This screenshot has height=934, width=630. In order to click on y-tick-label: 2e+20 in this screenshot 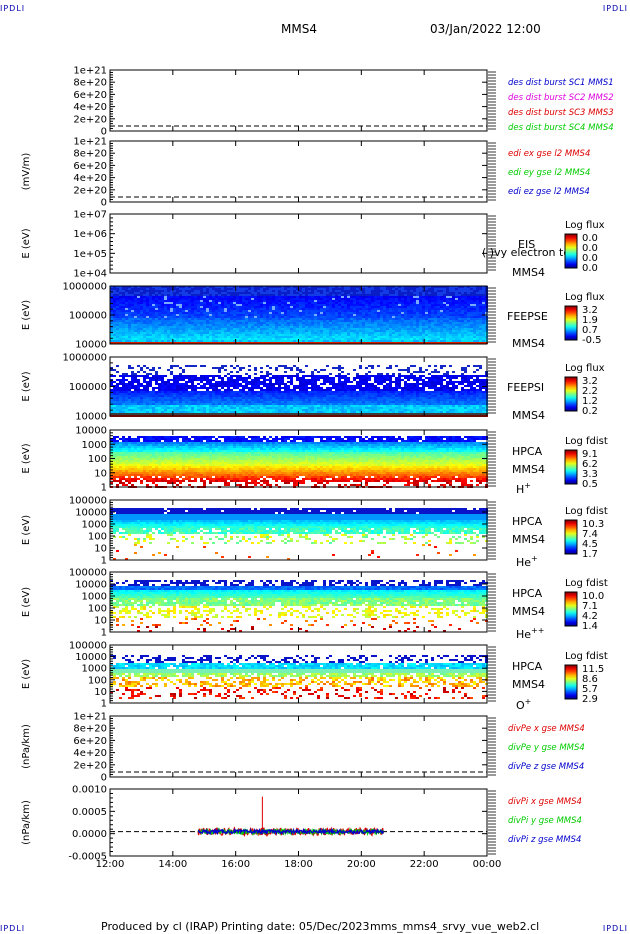, I will do `click(90, 765)`.